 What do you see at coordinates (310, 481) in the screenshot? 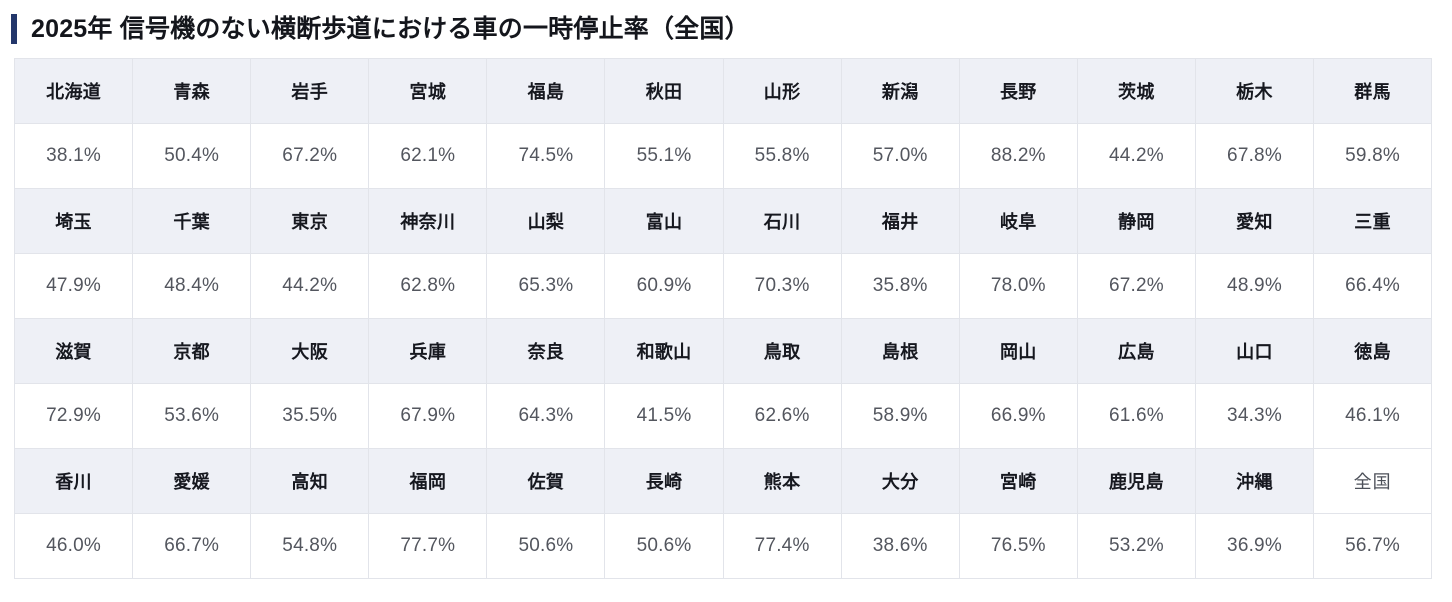
I see `prefecture-header-cell: 高知` at bounding box center [310, 481].